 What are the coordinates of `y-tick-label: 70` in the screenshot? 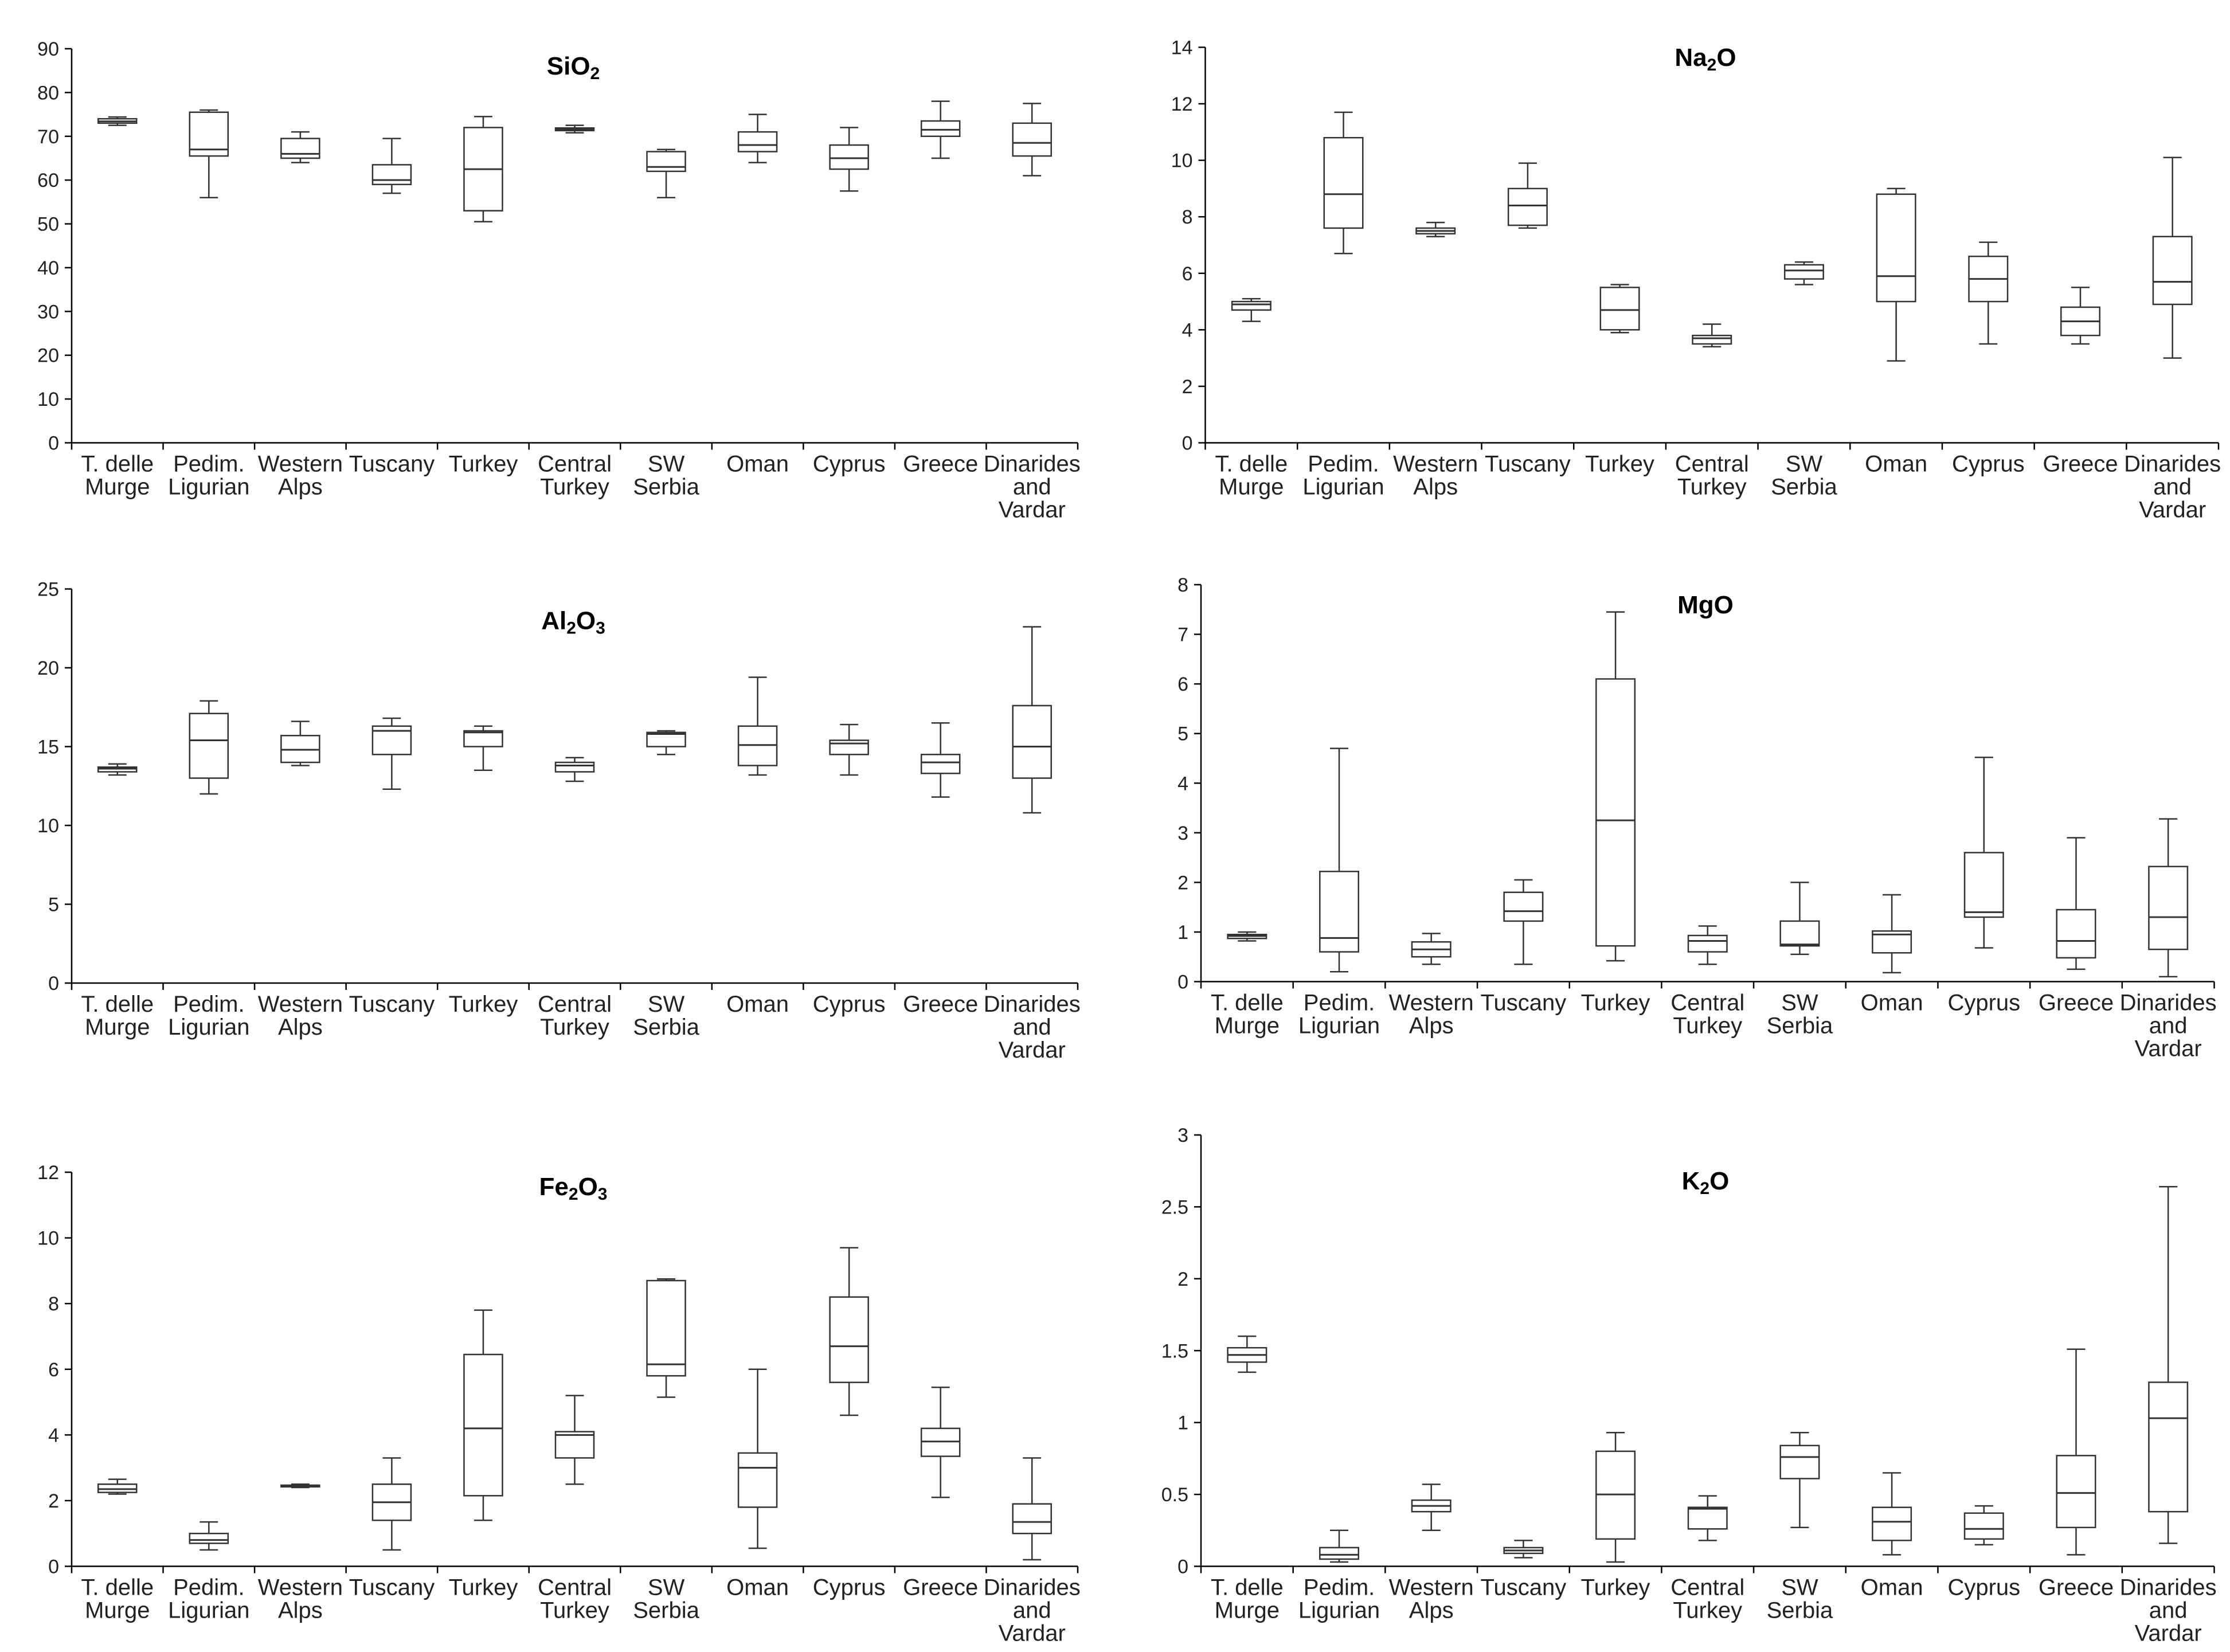 It's located at (48, 137).